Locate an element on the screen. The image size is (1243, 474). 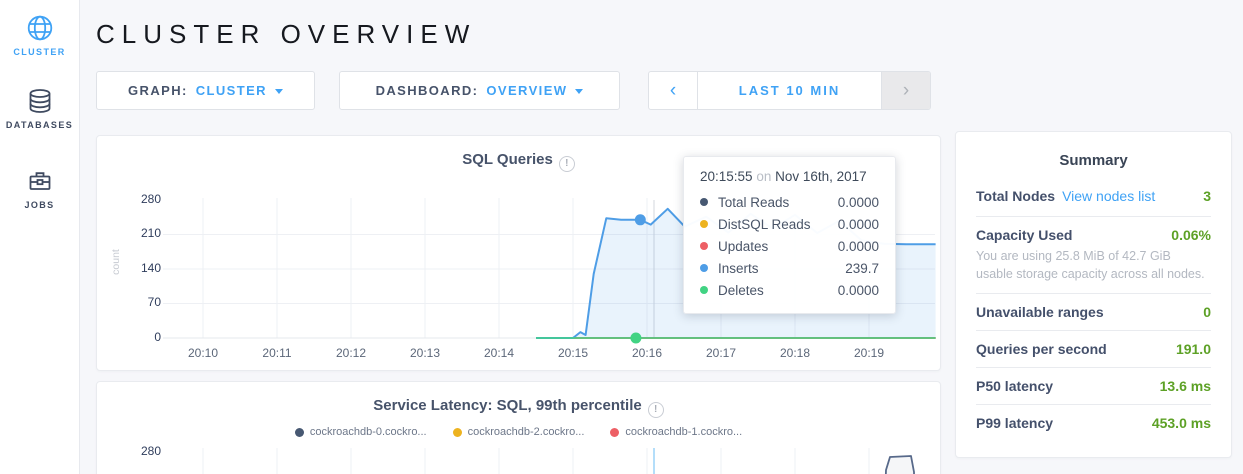
sidebar-item-databases: DATABASES is located at coordinates (39, 108).